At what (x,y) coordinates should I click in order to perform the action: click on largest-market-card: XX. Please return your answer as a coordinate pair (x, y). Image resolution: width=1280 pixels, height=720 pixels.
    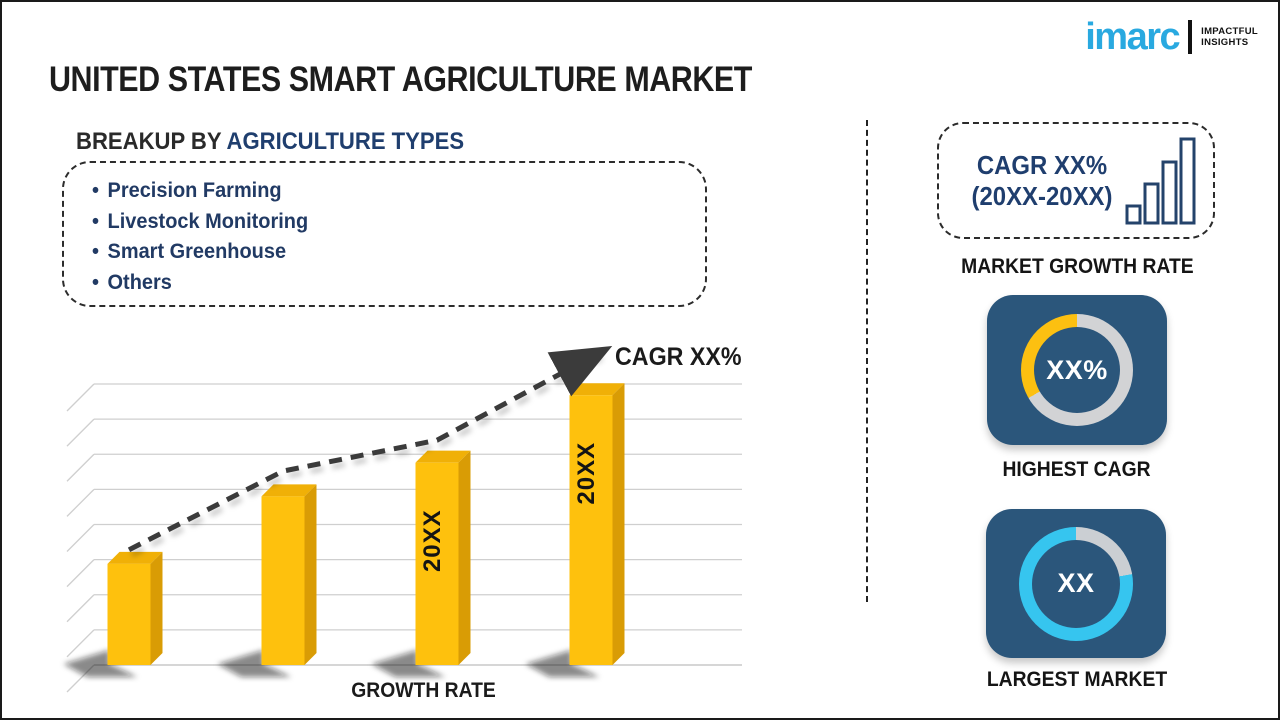
    Looking at the image, I should click on (1076, 583).